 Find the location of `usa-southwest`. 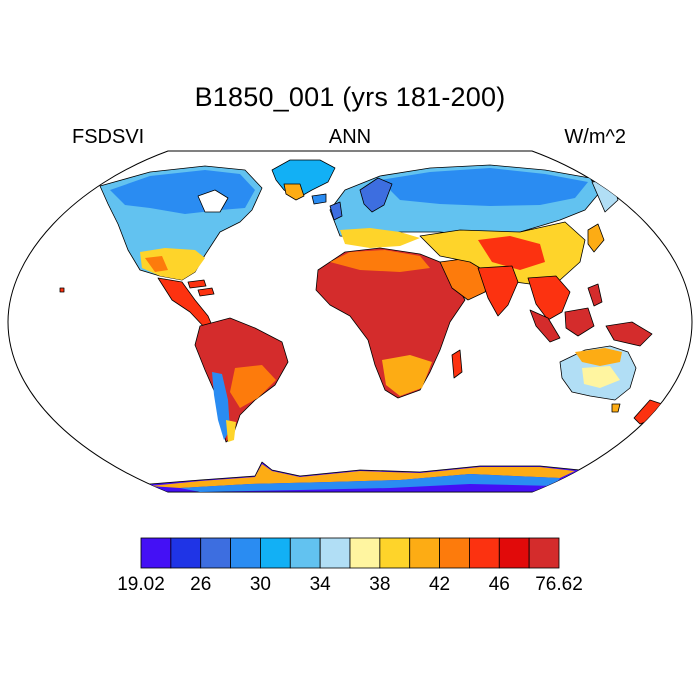

usa-southwest is located at coordinates (156, 264).